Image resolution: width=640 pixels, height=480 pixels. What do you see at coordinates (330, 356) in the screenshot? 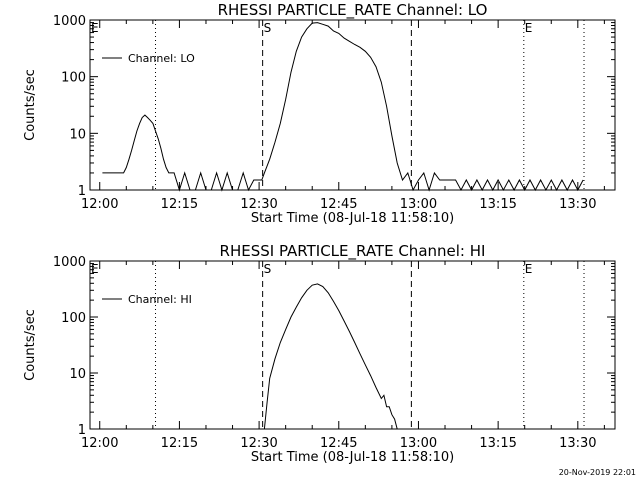
I see `series-line` at bounding box center [330, 356].